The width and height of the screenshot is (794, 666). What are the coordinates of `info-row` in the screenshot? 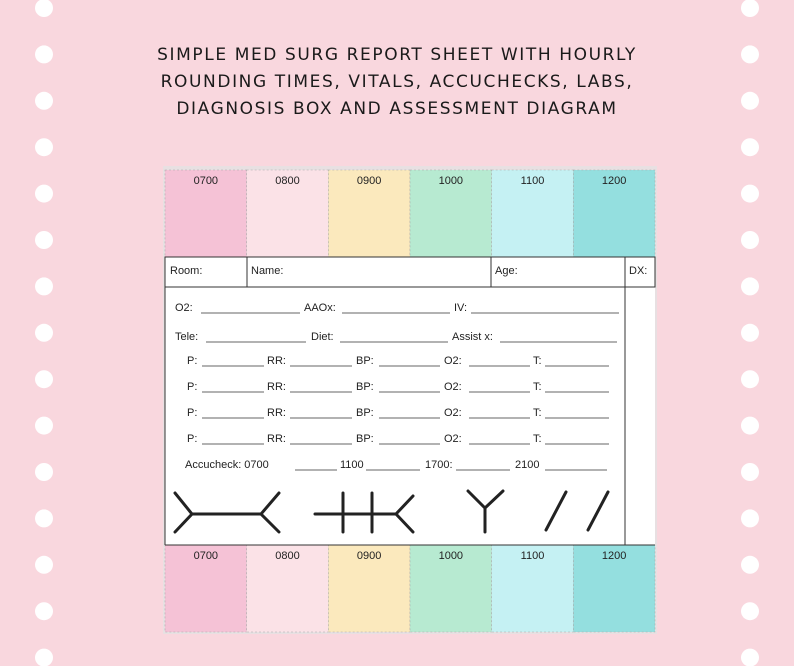 It's located at (410, 272).